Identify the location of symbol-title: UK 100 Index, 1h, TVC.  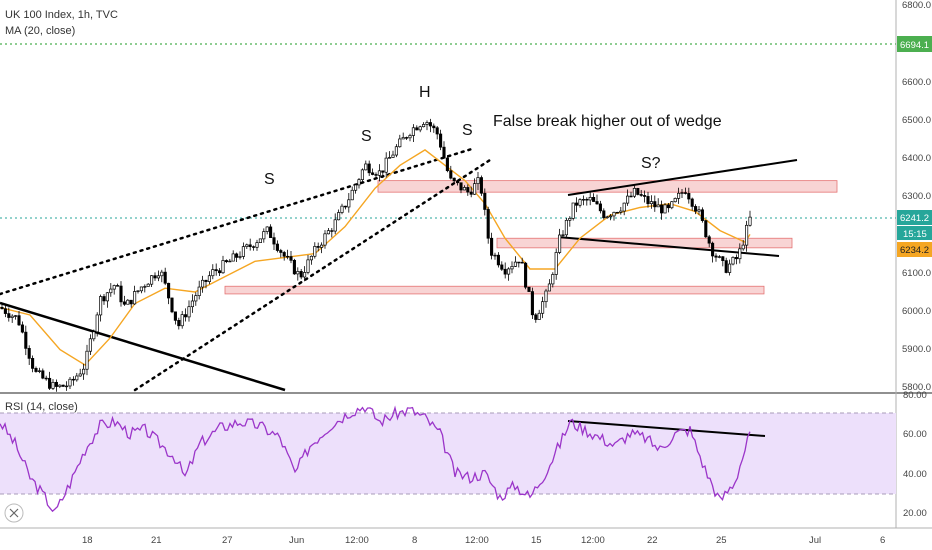
(61, 15).